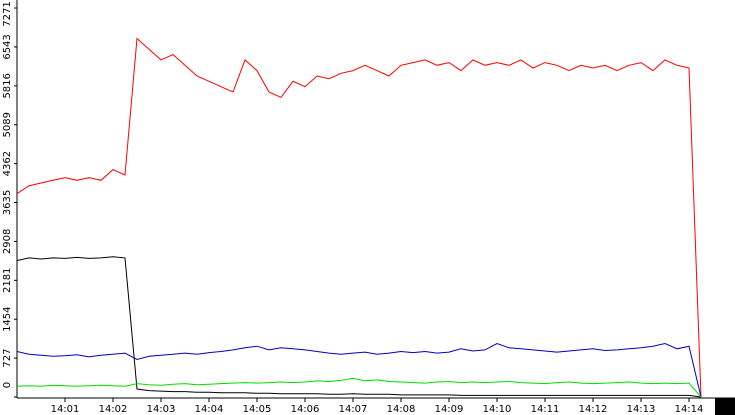 This screenshot has height=415, width=735. Describe the element at coordinates (7, 13) in the screenshot. I see `y-tick-label: 7271` at that location.